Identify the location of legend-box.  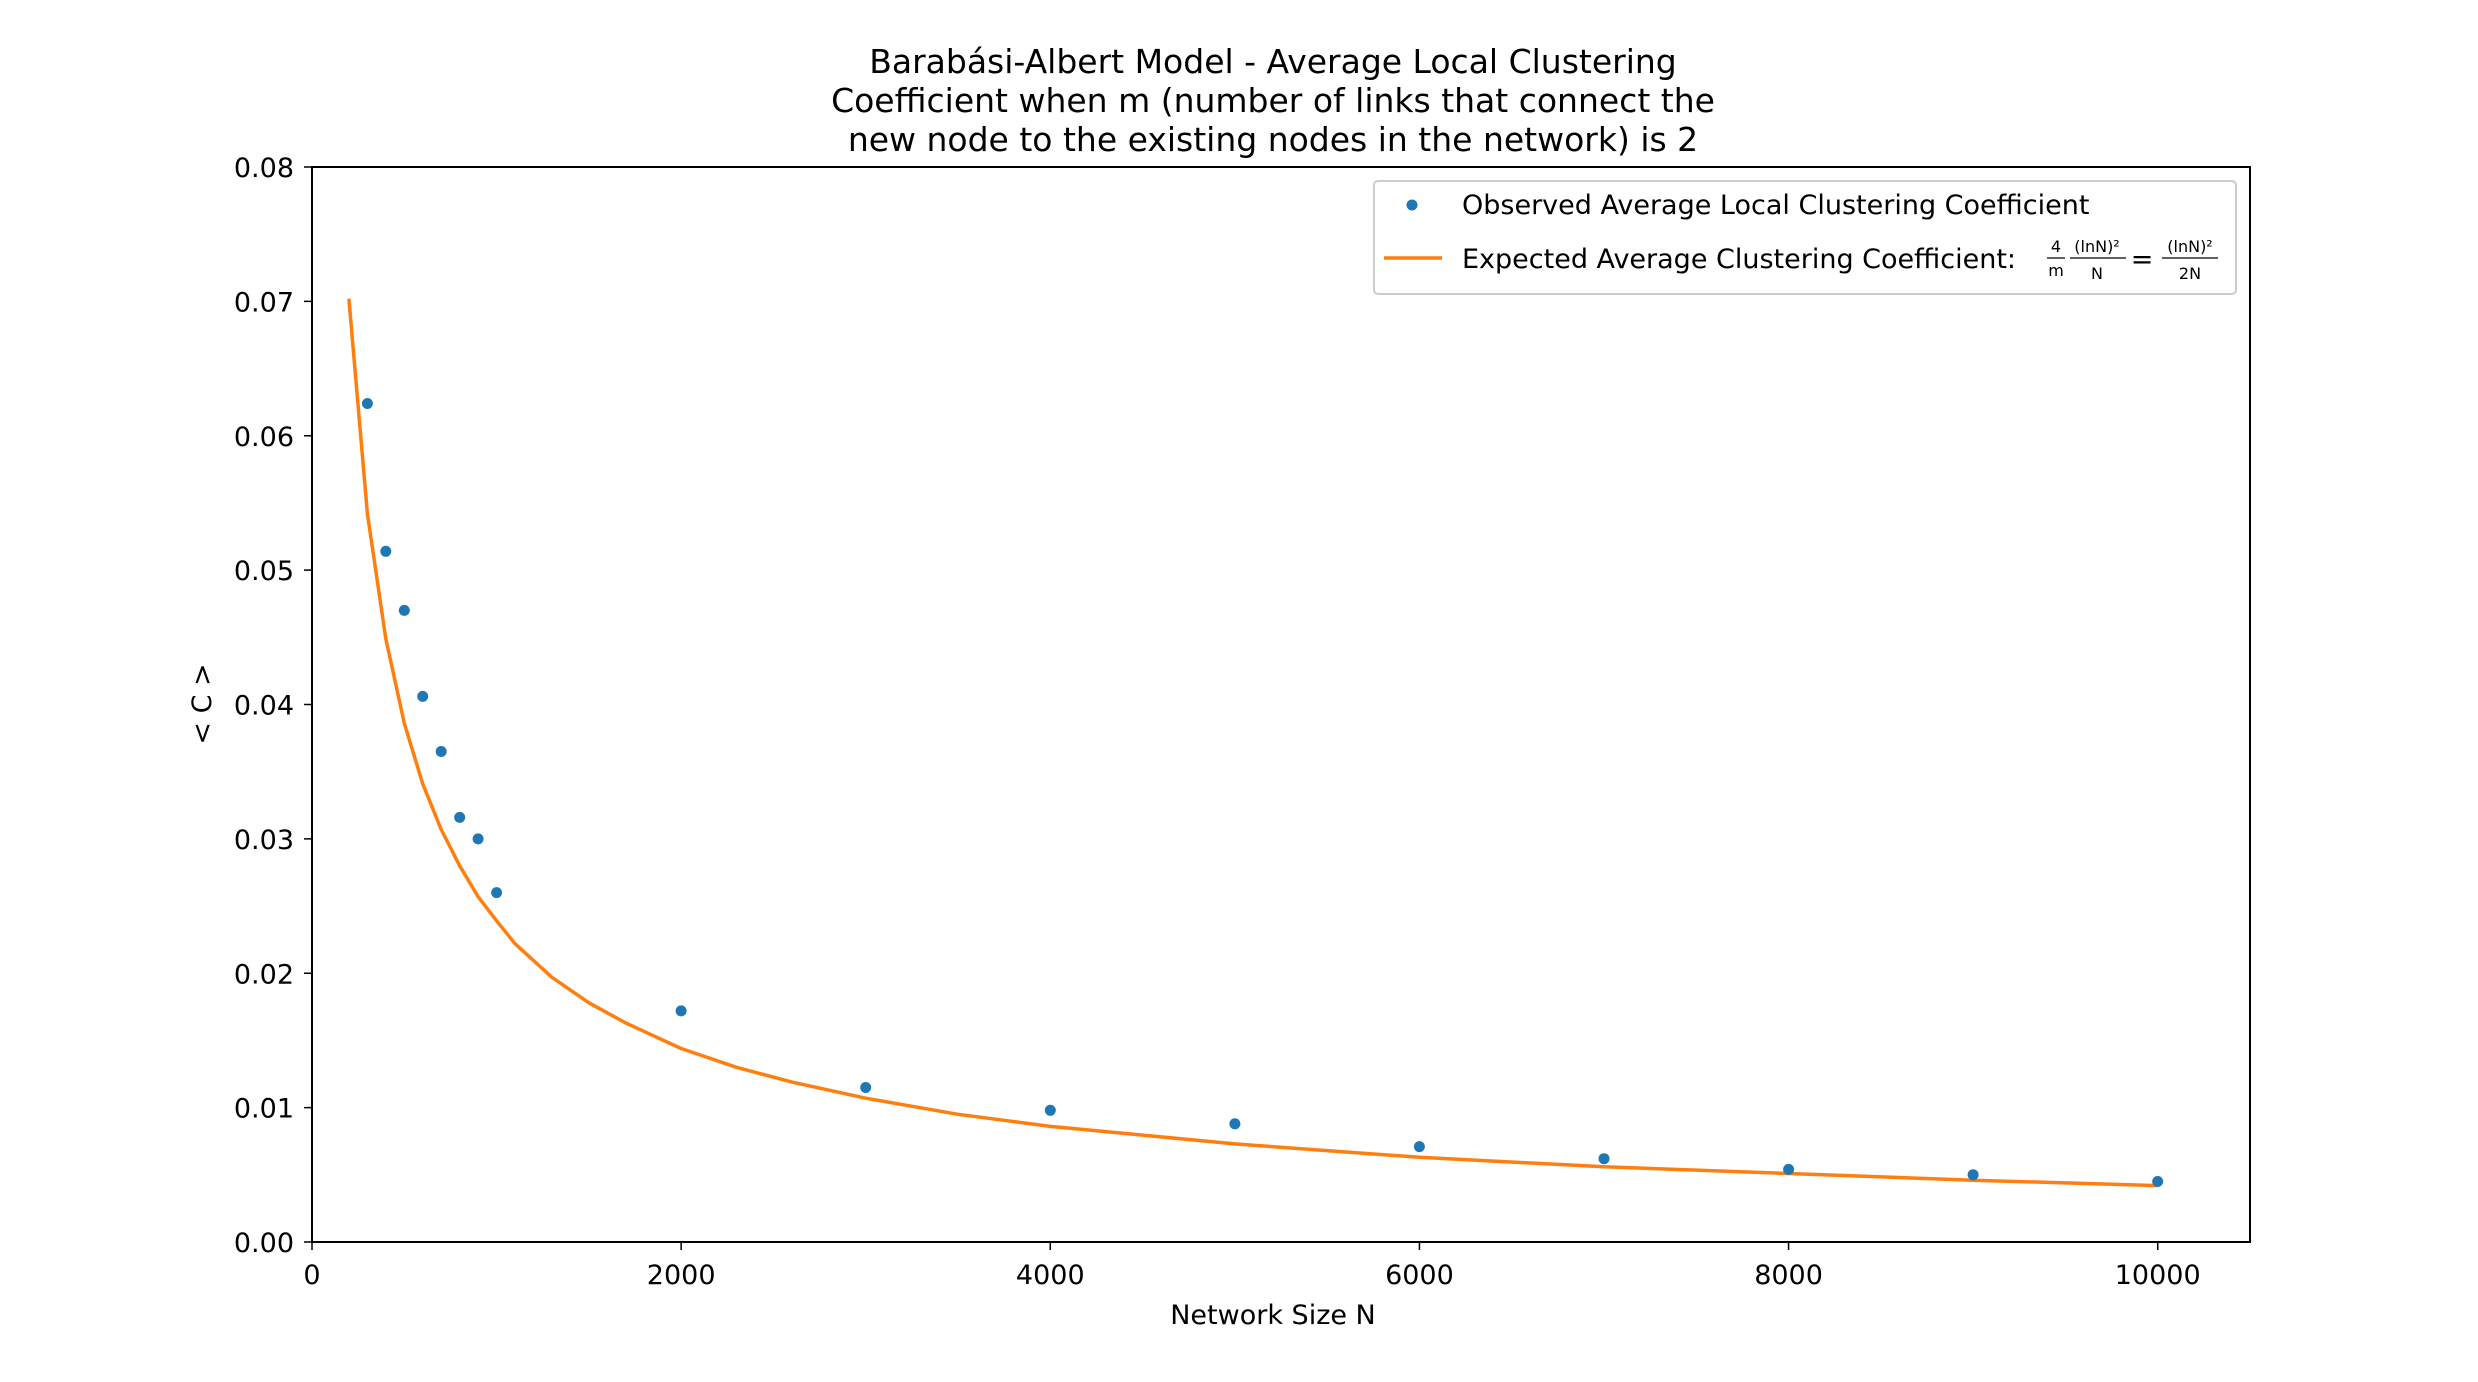
(1805, 237).